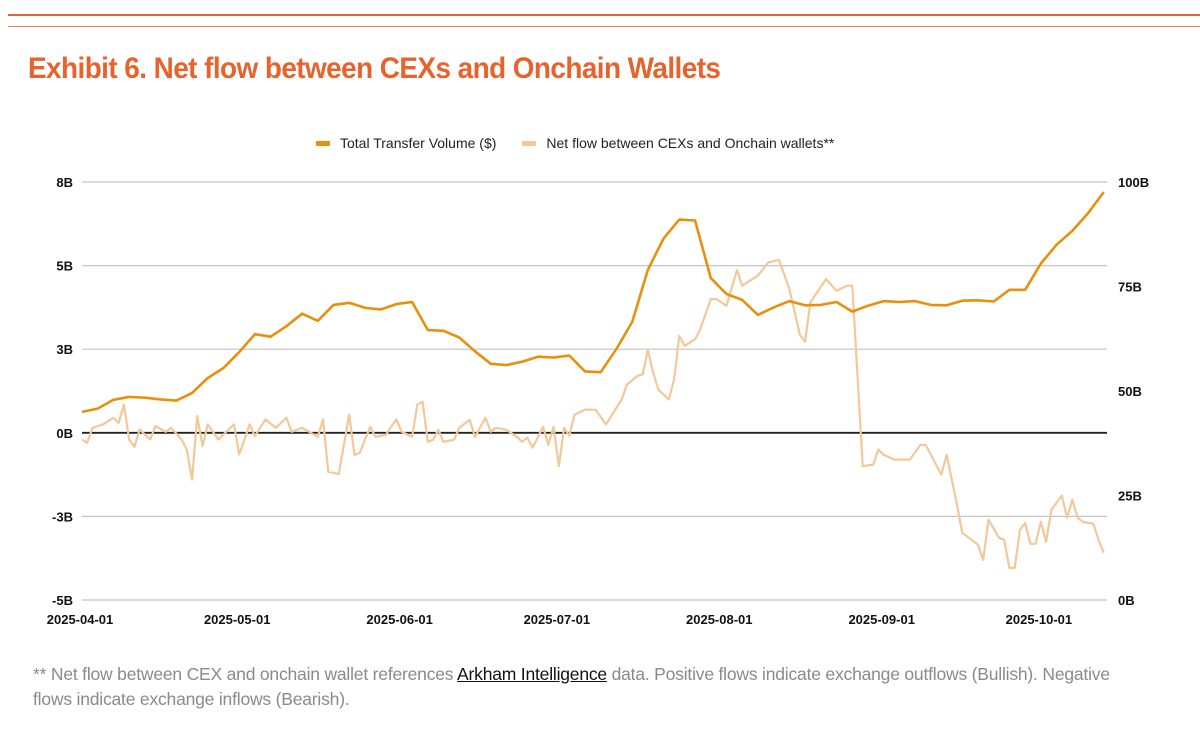 The image size is (1200, 734). What do you see at coordinates (604, 15) in the screenshot?
I see `top-rule-thick` at bounding box center [604, 15].